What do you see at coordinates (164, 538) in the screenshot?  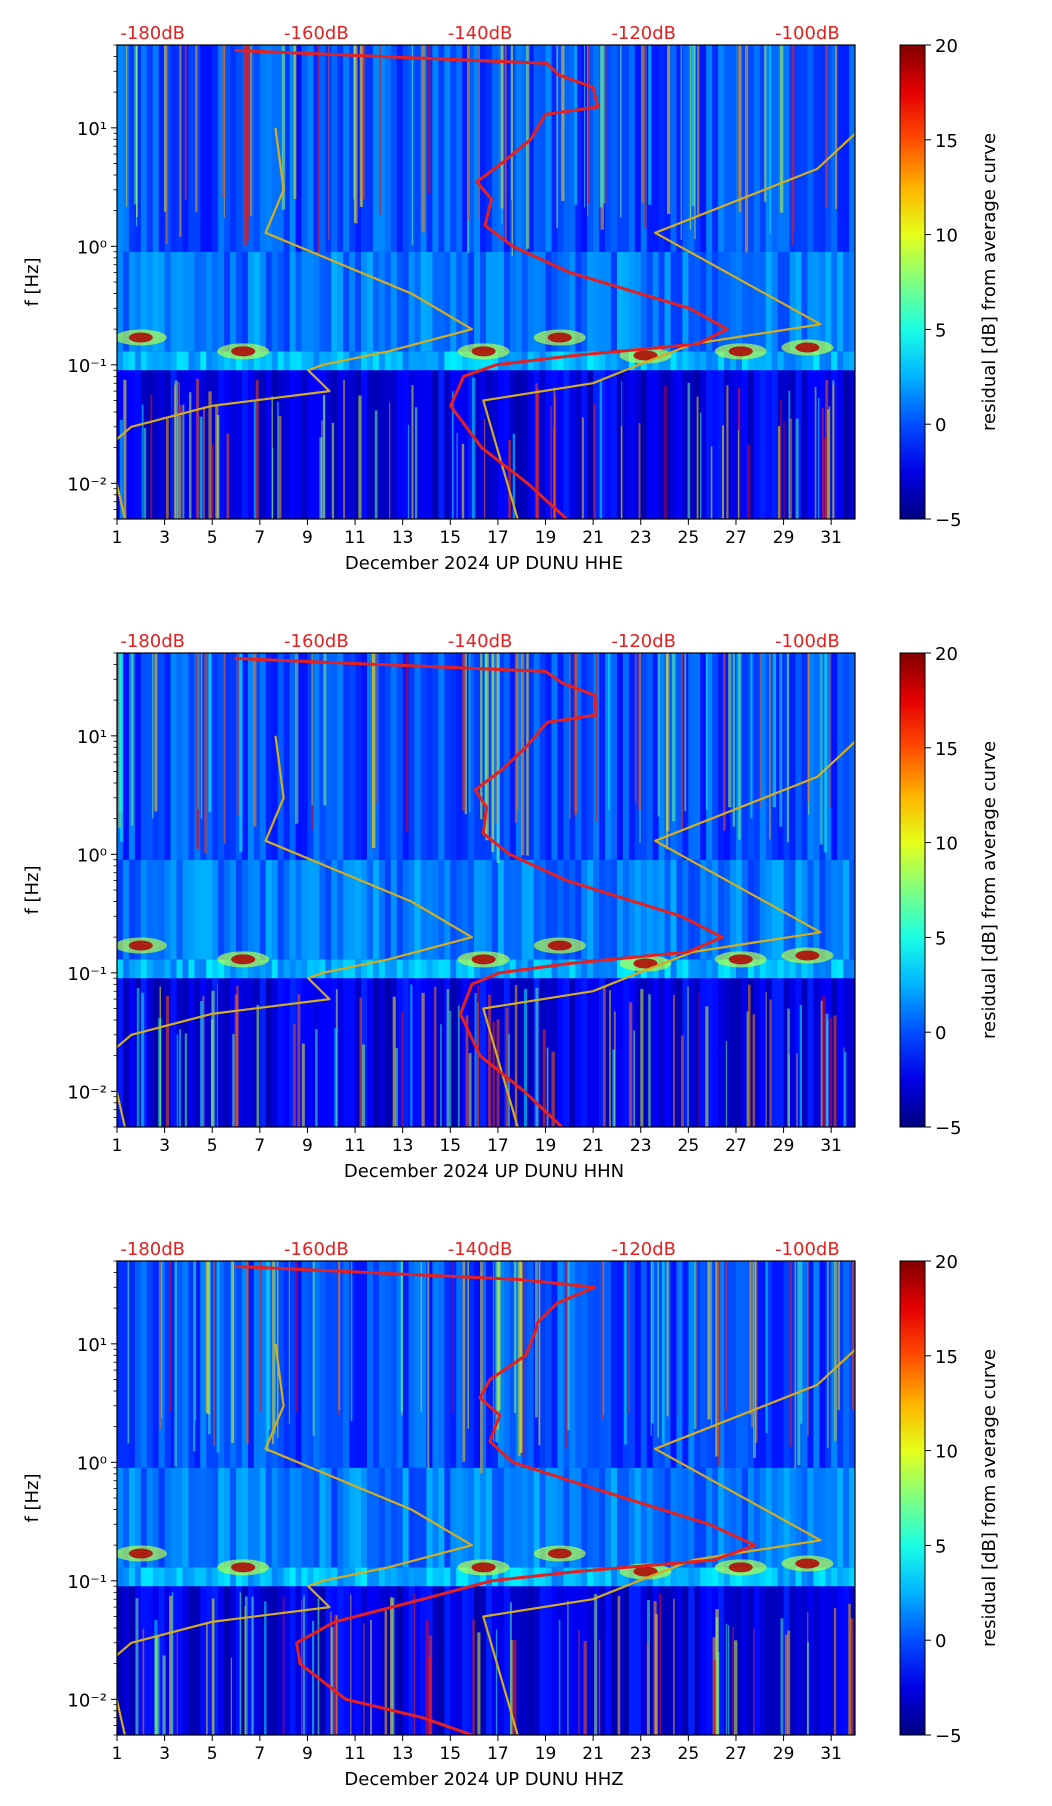 I see `x-tick-label: 3` at bounding box center [164, 538].